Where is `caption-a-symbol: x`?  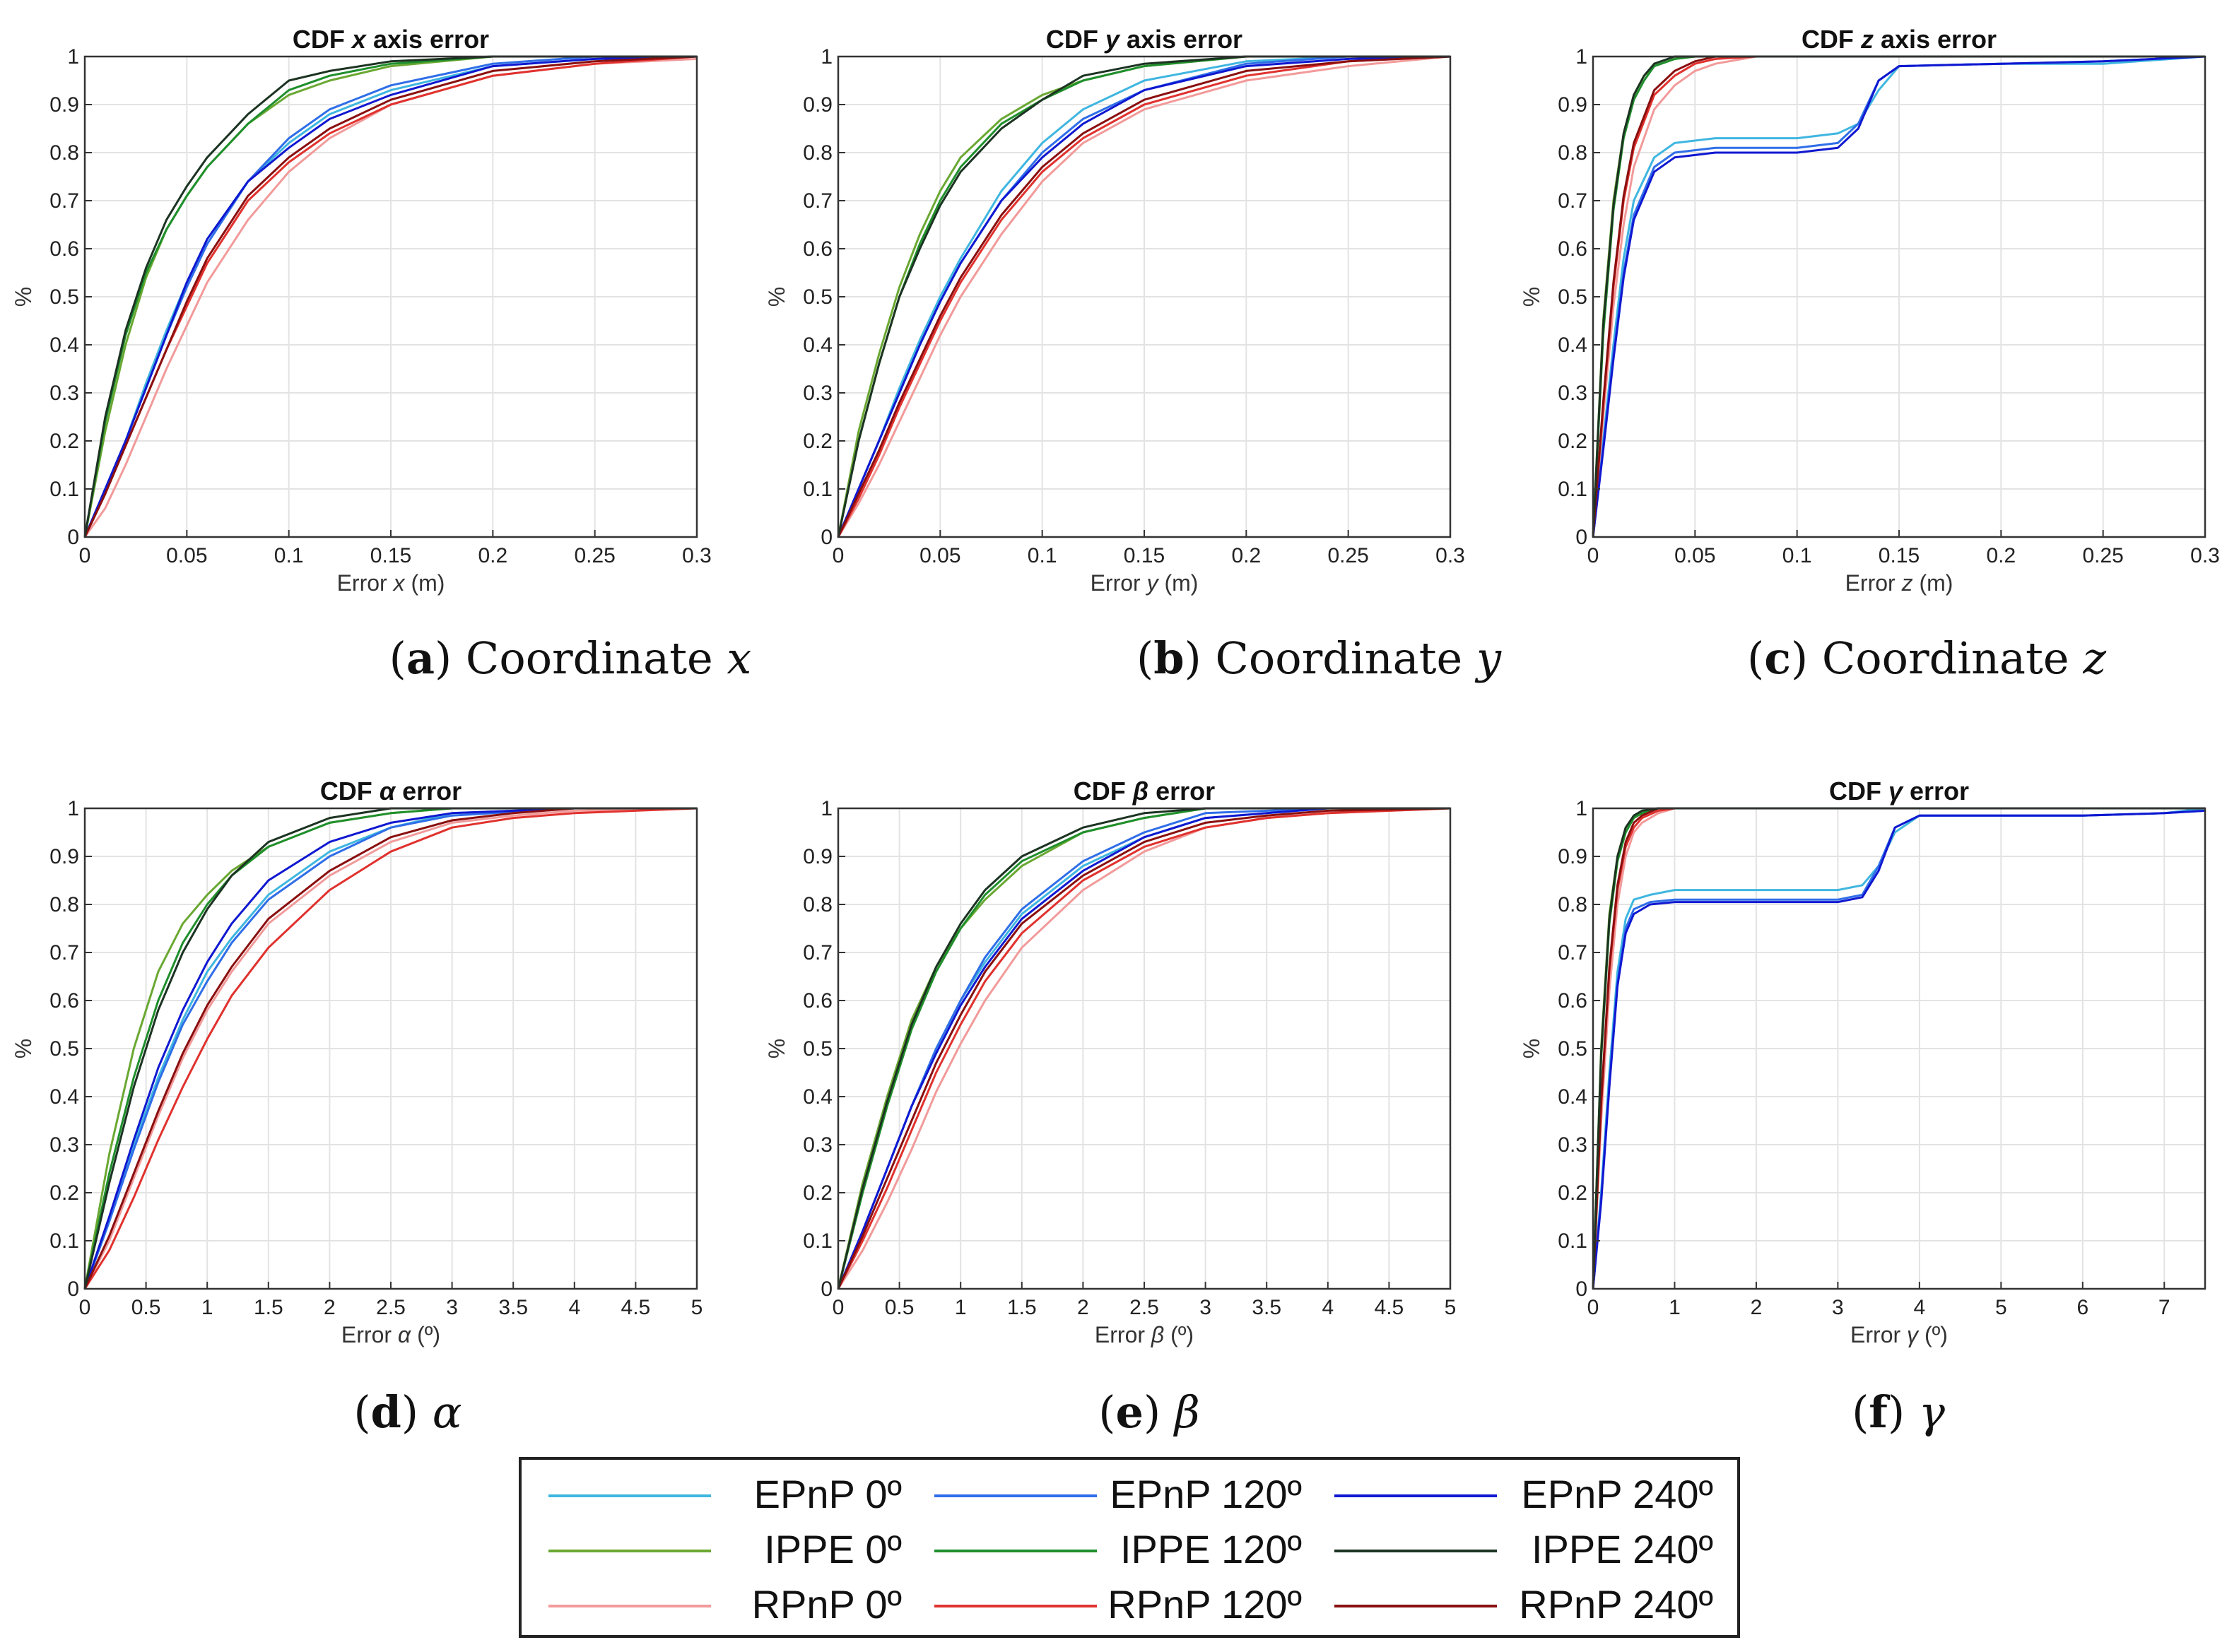 caption-a-symbol: x is located at coordinates (739, 658).